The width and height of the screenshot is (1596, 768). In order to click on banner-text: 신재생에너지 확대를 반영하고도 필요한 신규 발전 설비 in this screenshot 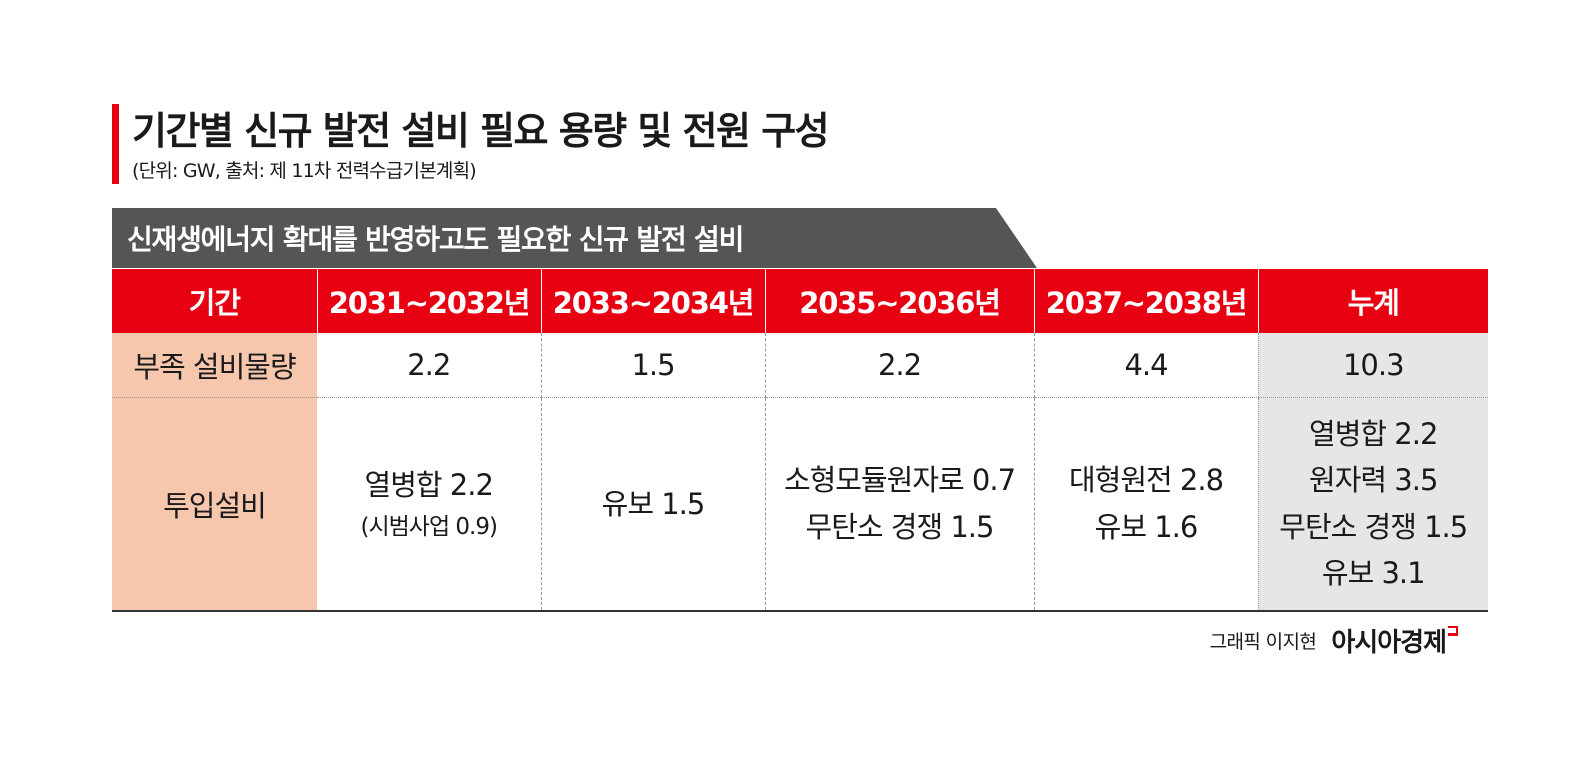, I will do `click(435, 239)`.